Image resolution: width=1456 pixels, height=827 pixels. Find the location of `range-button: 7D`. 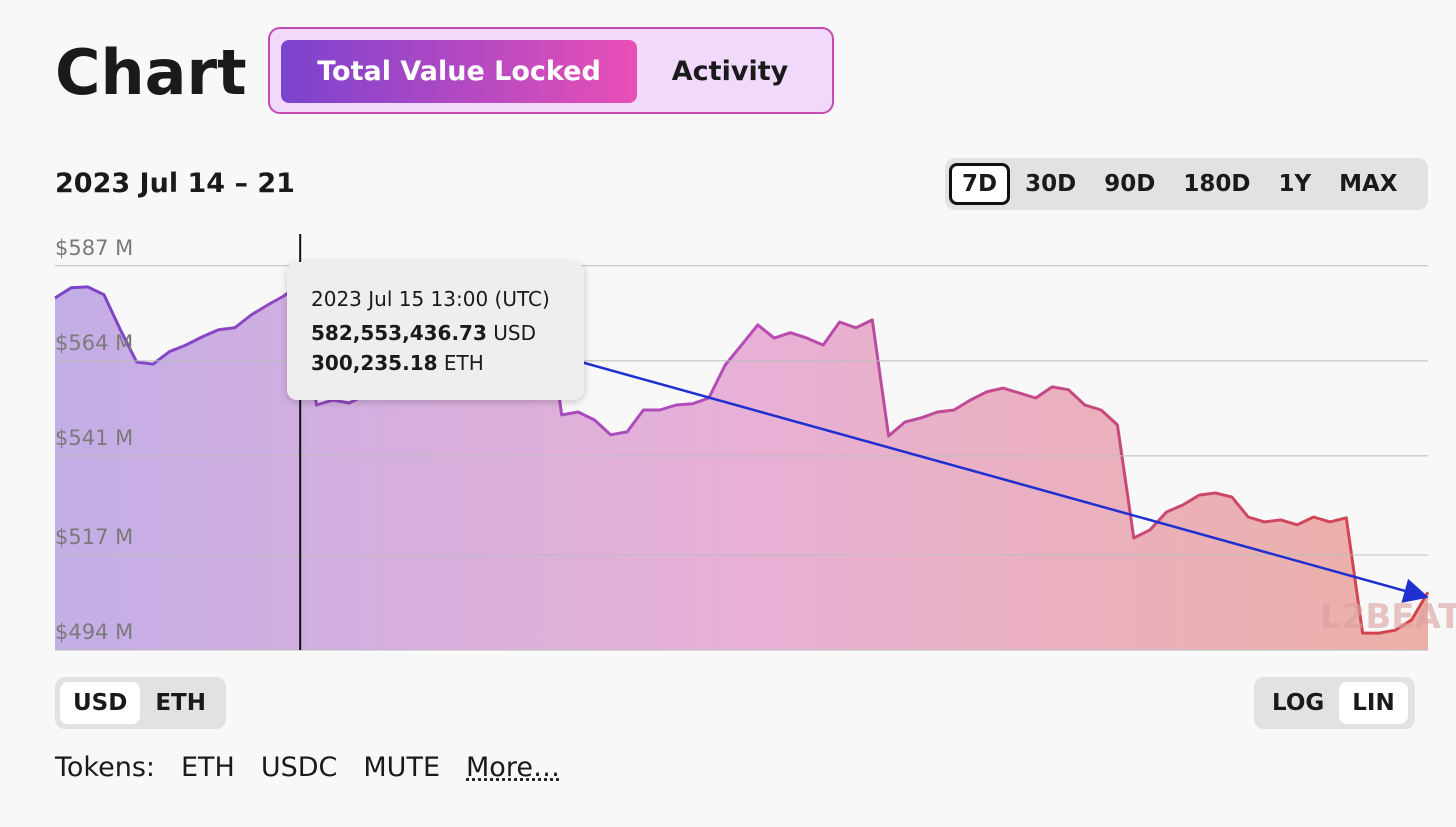

range-button: 7D is located at coordinates (980, 184).